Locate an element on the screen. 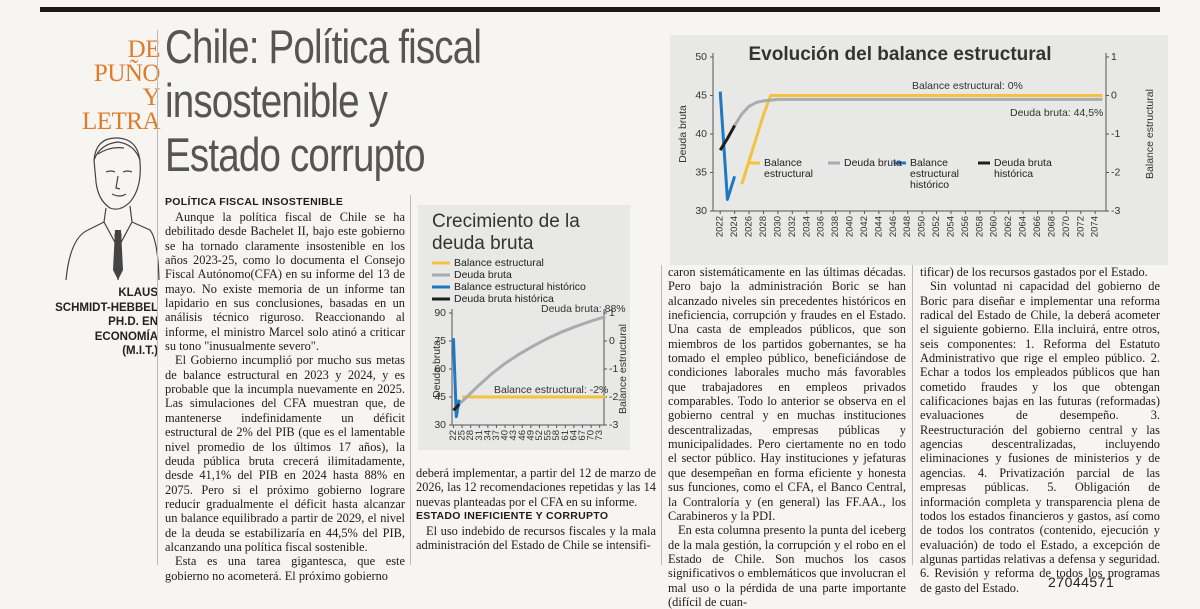 This screenshot has height=609, width=1200. x-tick-label: 2036 is located at coordinates (821, 226).